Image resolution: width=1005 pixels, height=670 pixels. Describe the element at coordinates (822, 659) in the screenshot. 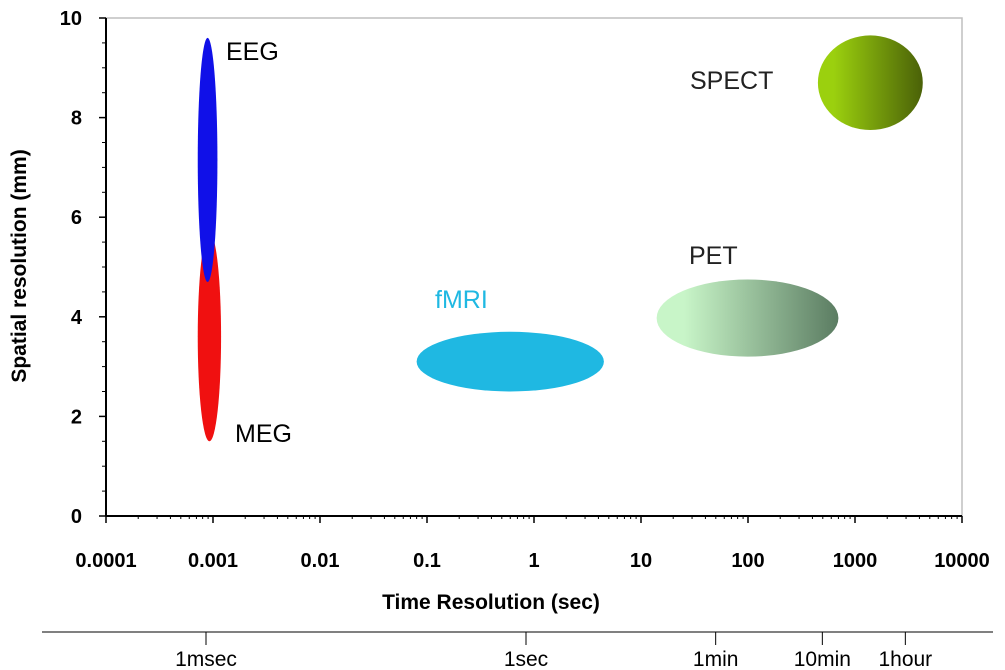

I see `time-scale-label: 10min` at that location.